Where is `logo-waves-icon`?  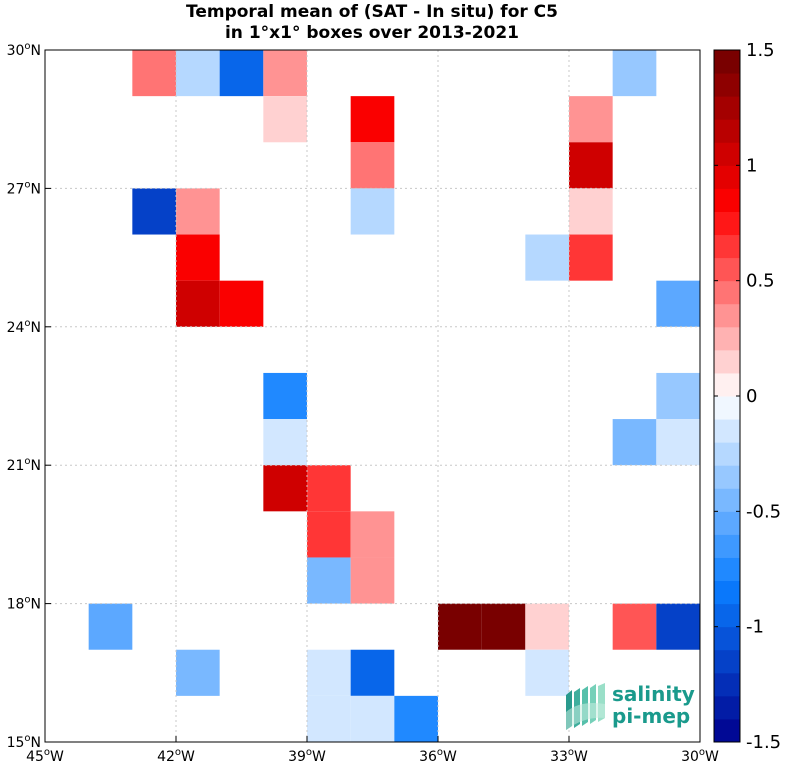
logo-waves-icon is located at coordinates (585, 706).